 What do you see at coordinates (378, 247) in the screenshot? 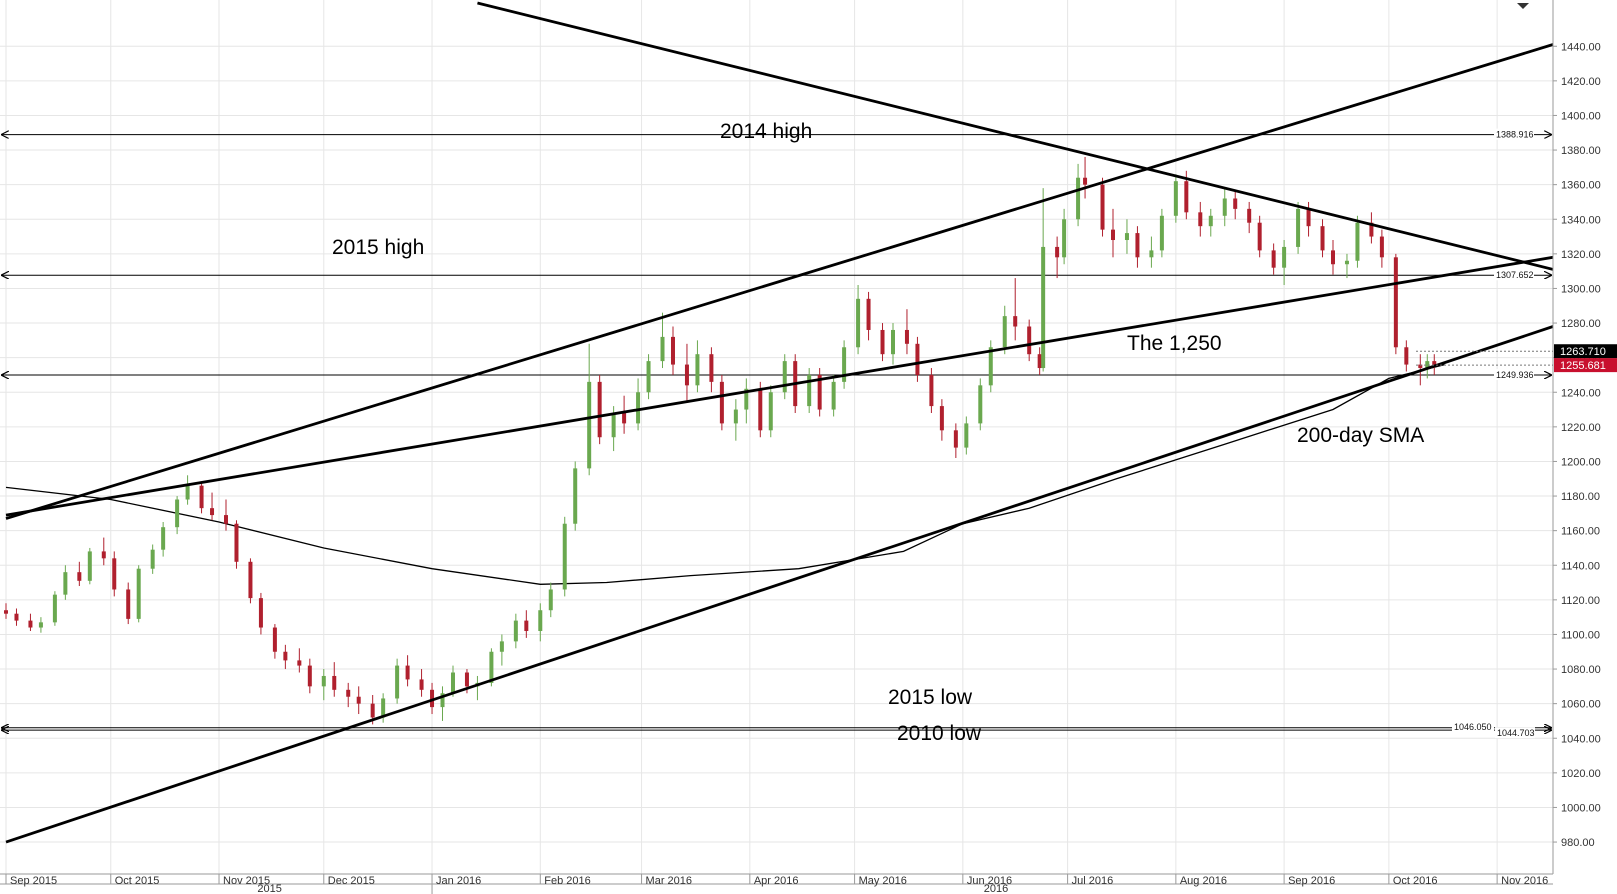
I see `level-annotation: 2015 high` at bounding box center [378, 247].